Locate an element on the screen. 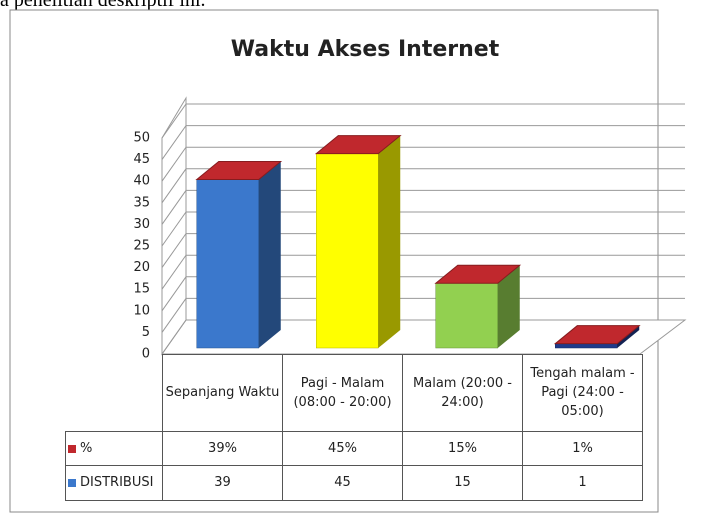  category-label: Sepanjang Waktu is located at coordinates (222, 393).